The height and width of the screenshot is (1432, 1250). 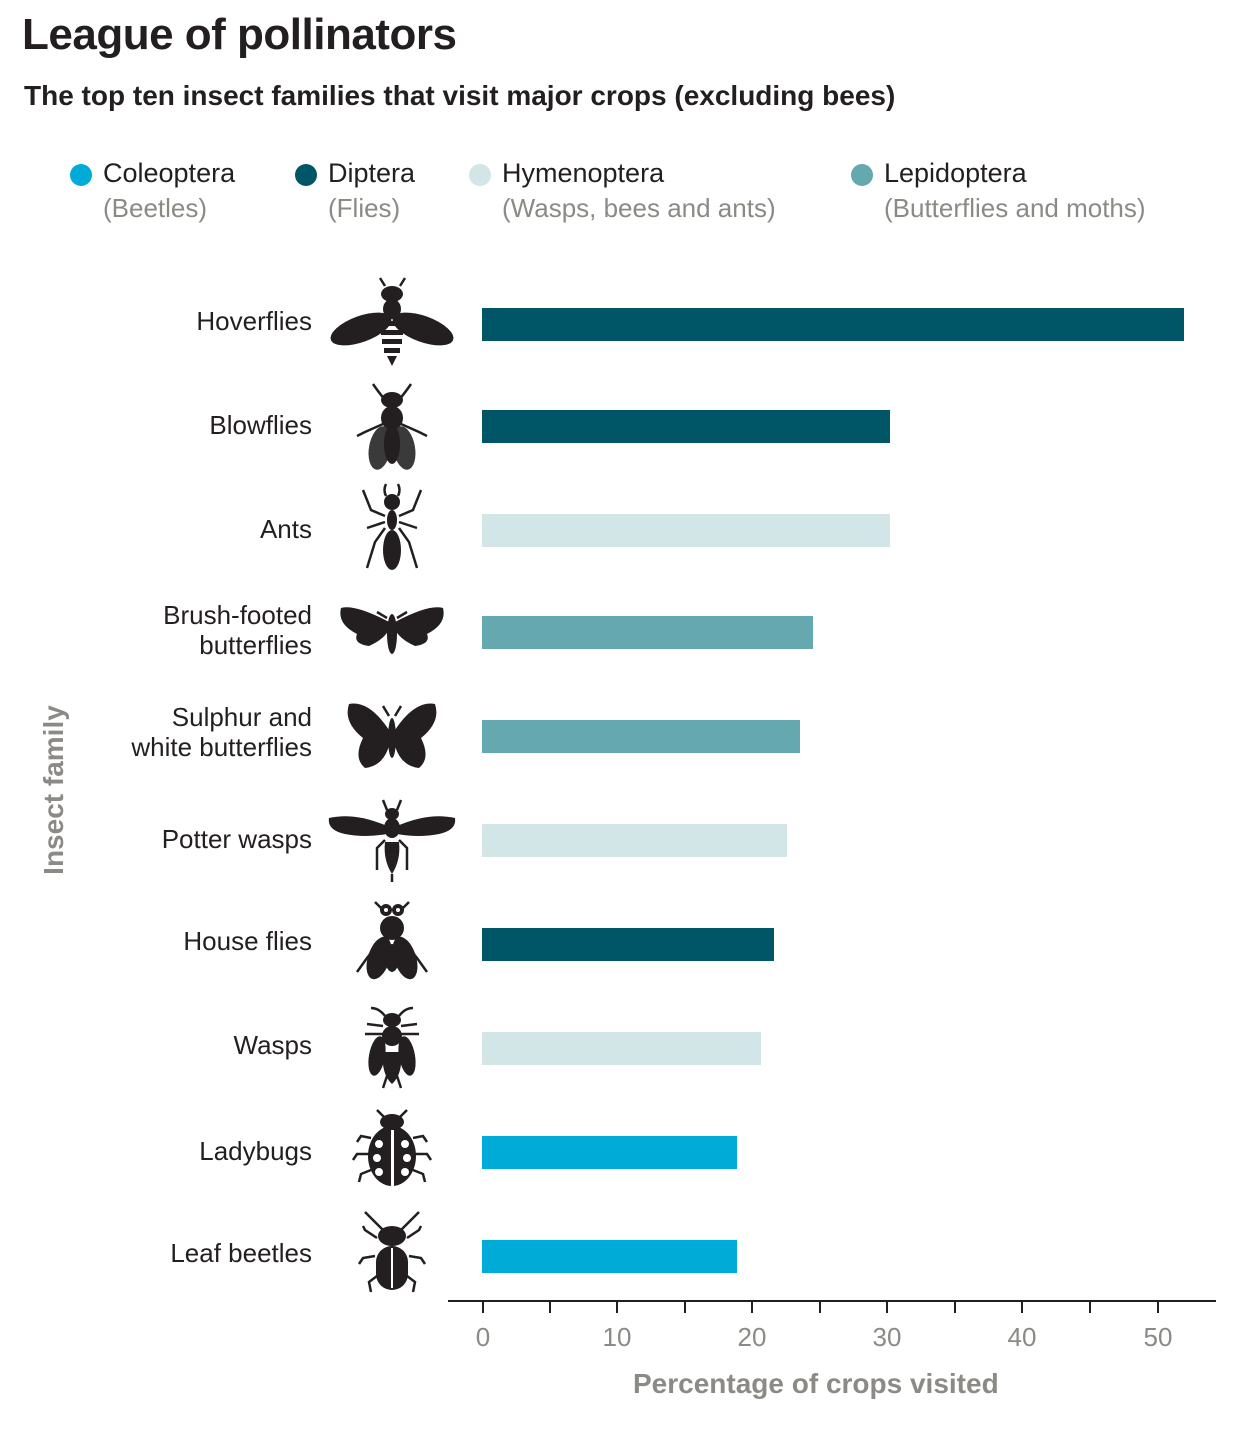 I want to click on bar-row: Ants, so click(x=625, y=530).